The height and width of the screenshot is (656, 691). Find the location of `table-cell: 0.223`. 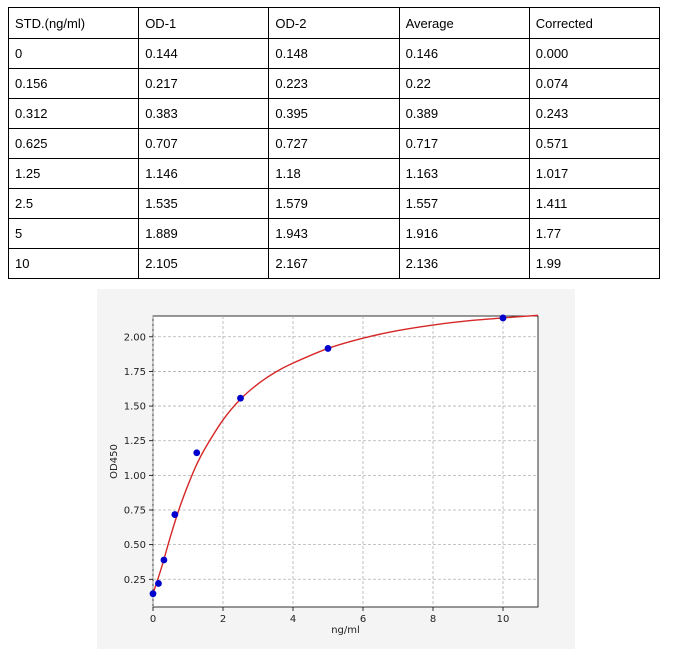

table-cell: 0.223 is located at coordinates (334, 83).